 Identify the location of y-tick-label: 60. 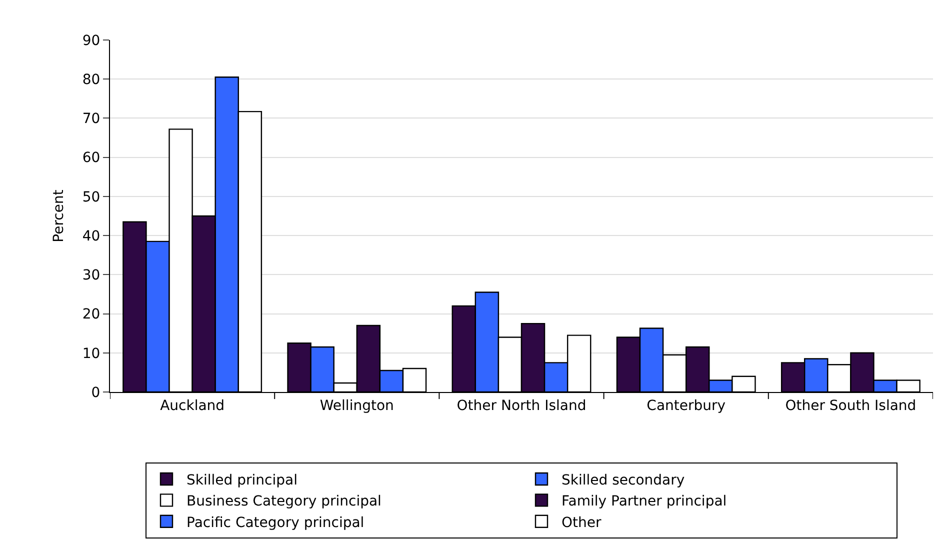
(91, 158).